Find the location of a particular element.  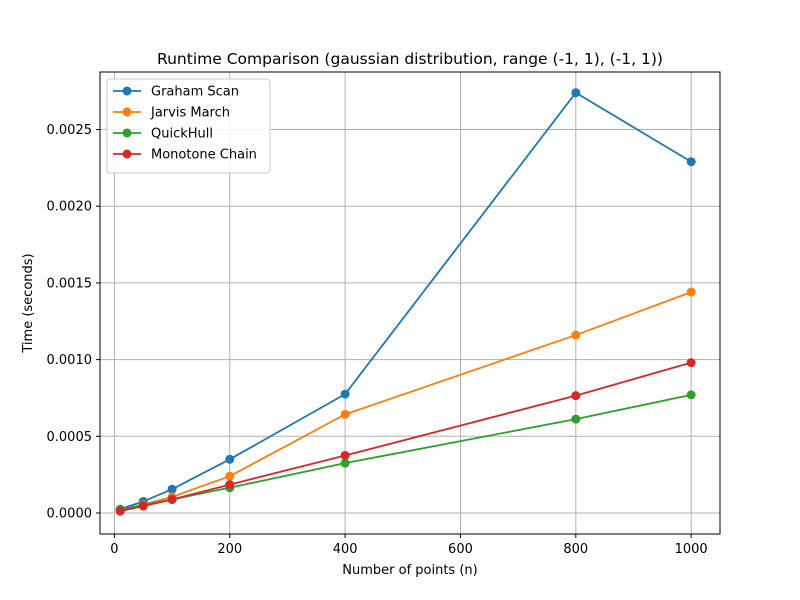

y-tick-label: 0.0010 is located at coordinates (70, 360).